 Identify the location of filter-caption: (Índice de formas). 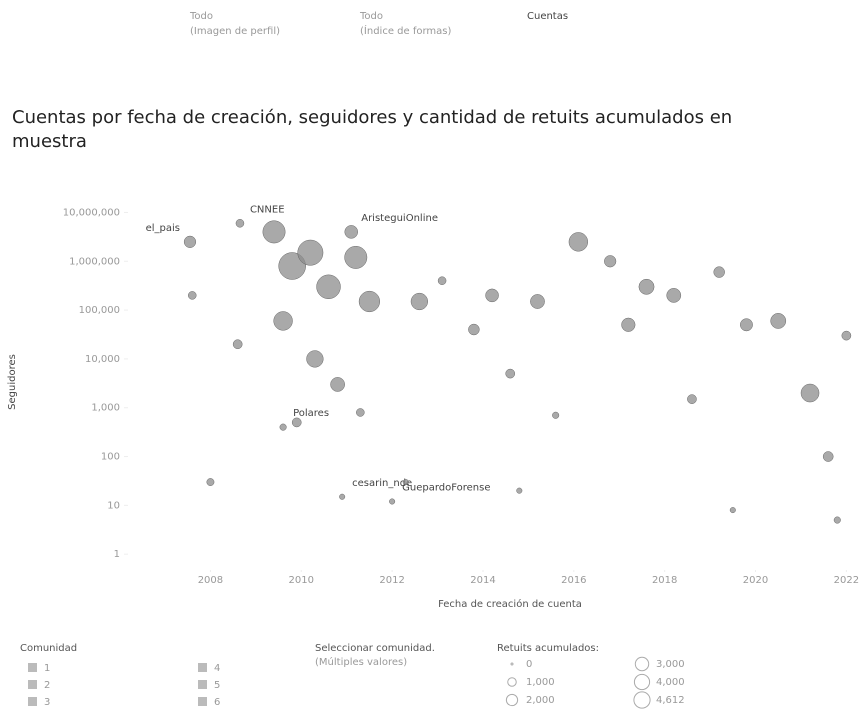
(405, 30).